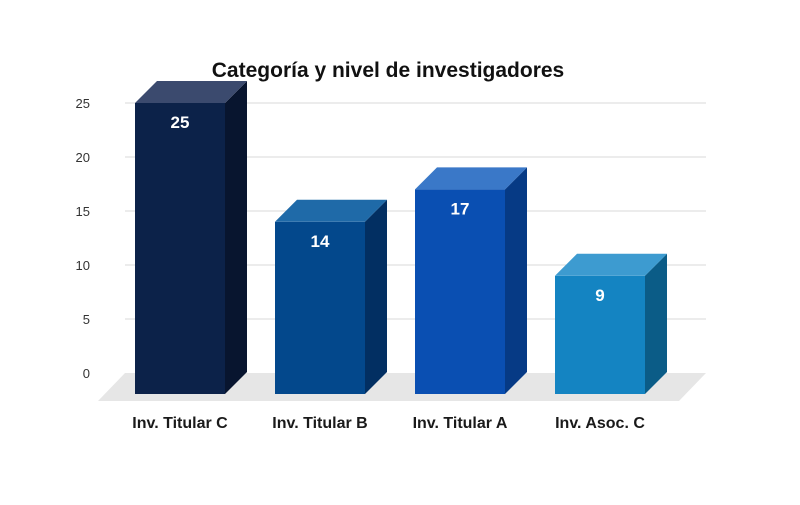 Image resolution: width=800 pixels, height=505 pixels. I want to click on bar-3: 17, so click(471, 280).